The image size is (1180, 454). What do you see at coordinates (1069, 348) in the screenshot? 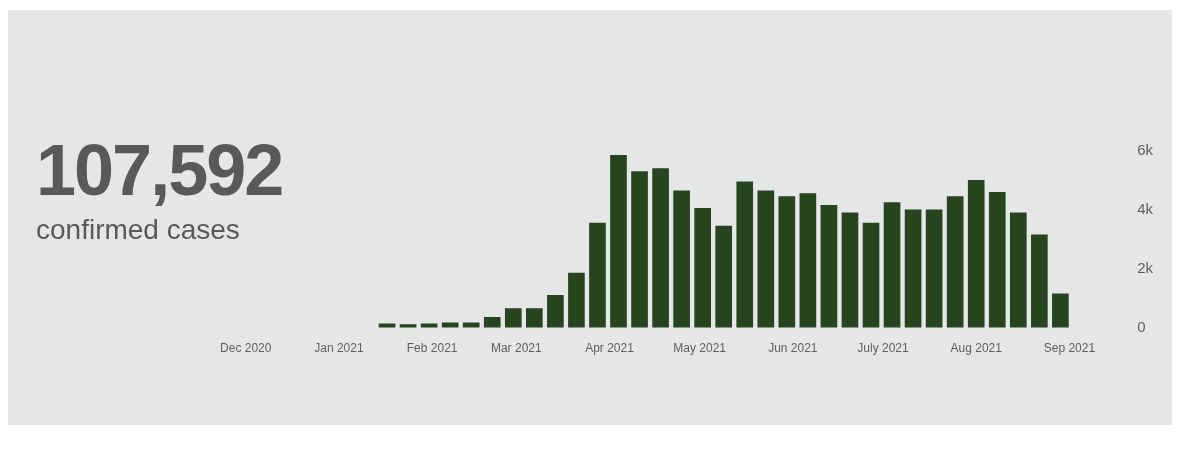
I see `x-tick-label: Sep 2021` at bounding box center [1069, 348].